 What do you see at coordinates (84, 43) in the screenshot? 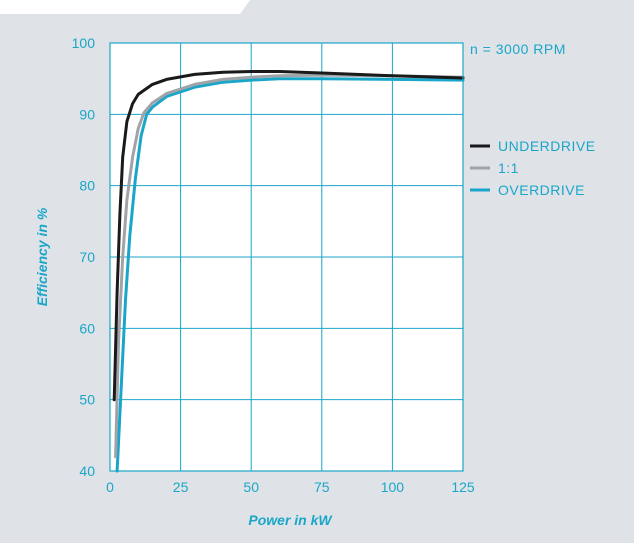
I see `y-tick-label: 100` at bounding box center [84, 43].